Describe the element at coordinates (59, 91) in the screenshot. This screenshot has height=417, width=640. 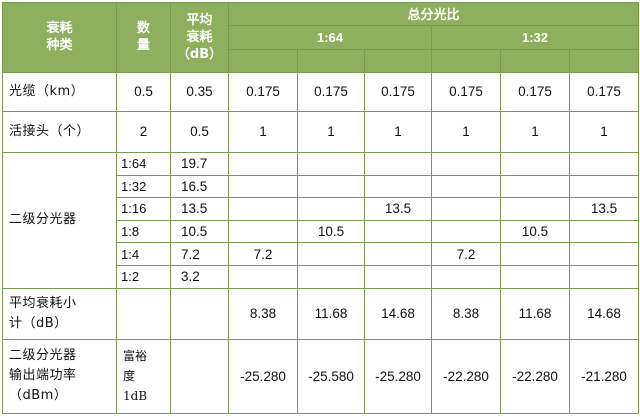
I see `row-label-cable: 光缆（km）` at that location.